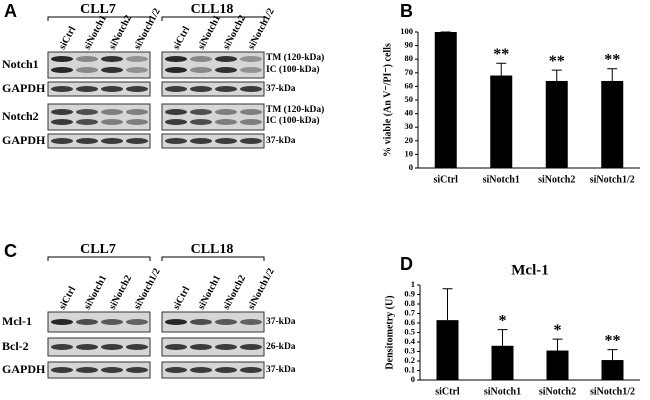 This screenshot has height=400, width=650. What do you see at coordinates (502, 391) in the screenshot?
I see `x-tick-label: siNotch1` at bounding box center [502, 391].